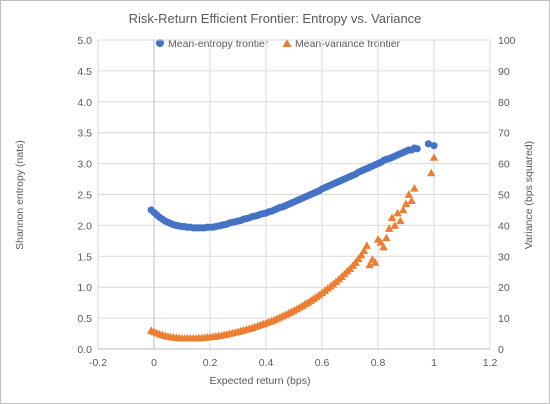 This screenshot has width=550, height=404. Describe the element at coordinates (504, 288) in the screenshot. I see `y2-tick-label: 20` at that location.